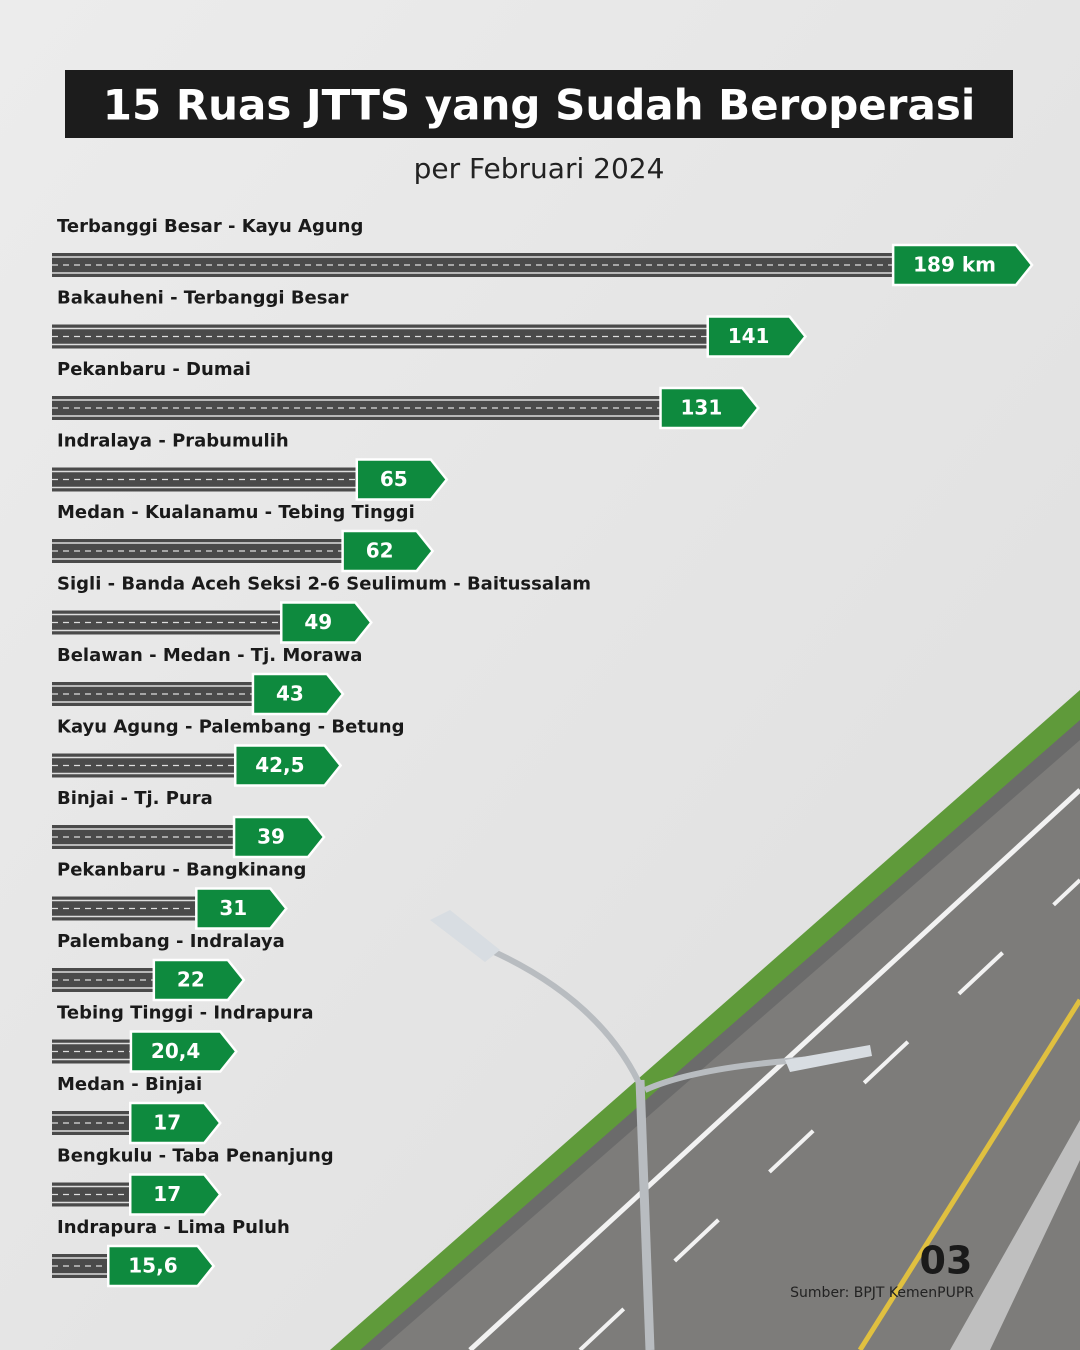 Image resolution: width=1080 pixels, height=1350 pixels. I want to click on chart-title: 15 Ruas JTTS yang Sudah Beroperasi, so click(539, 105).